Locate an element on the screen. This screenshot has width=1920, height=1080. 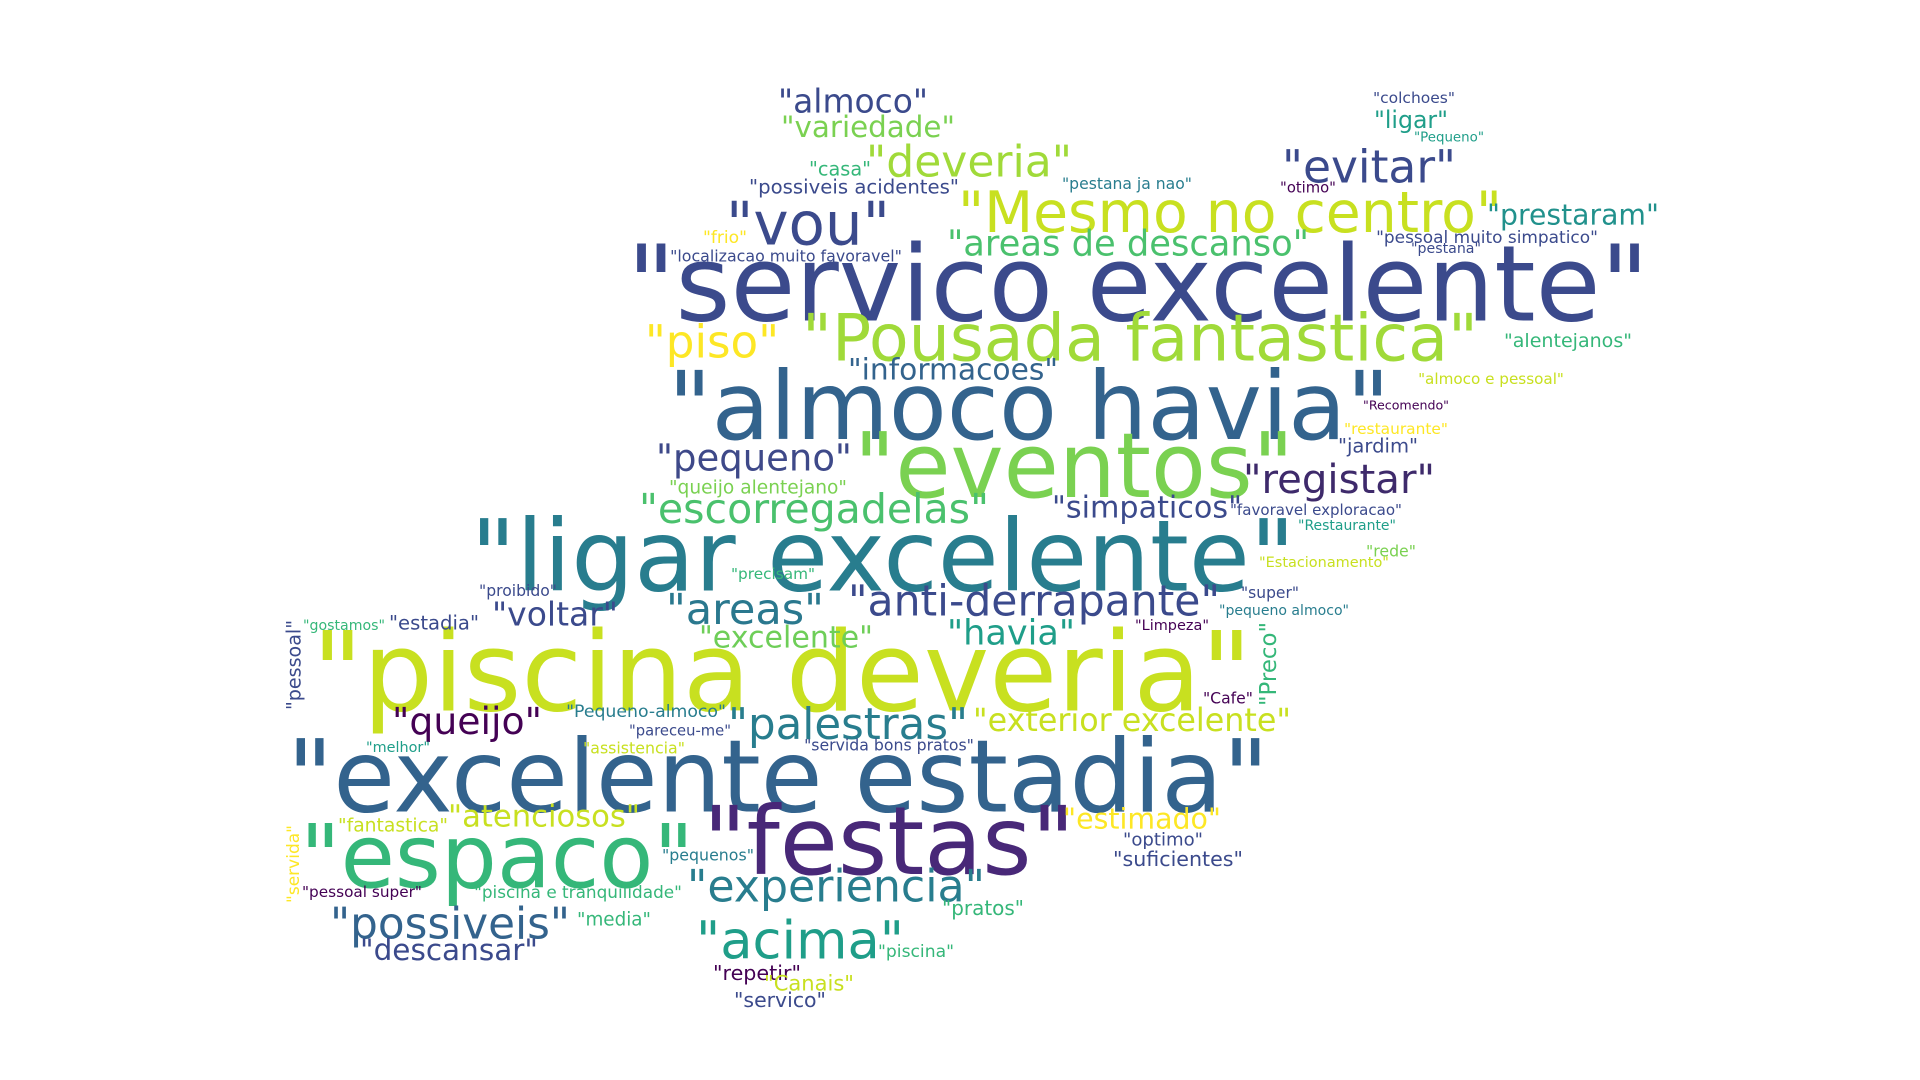
word-estadia: "estadia" is located at coordinates (434, 623).